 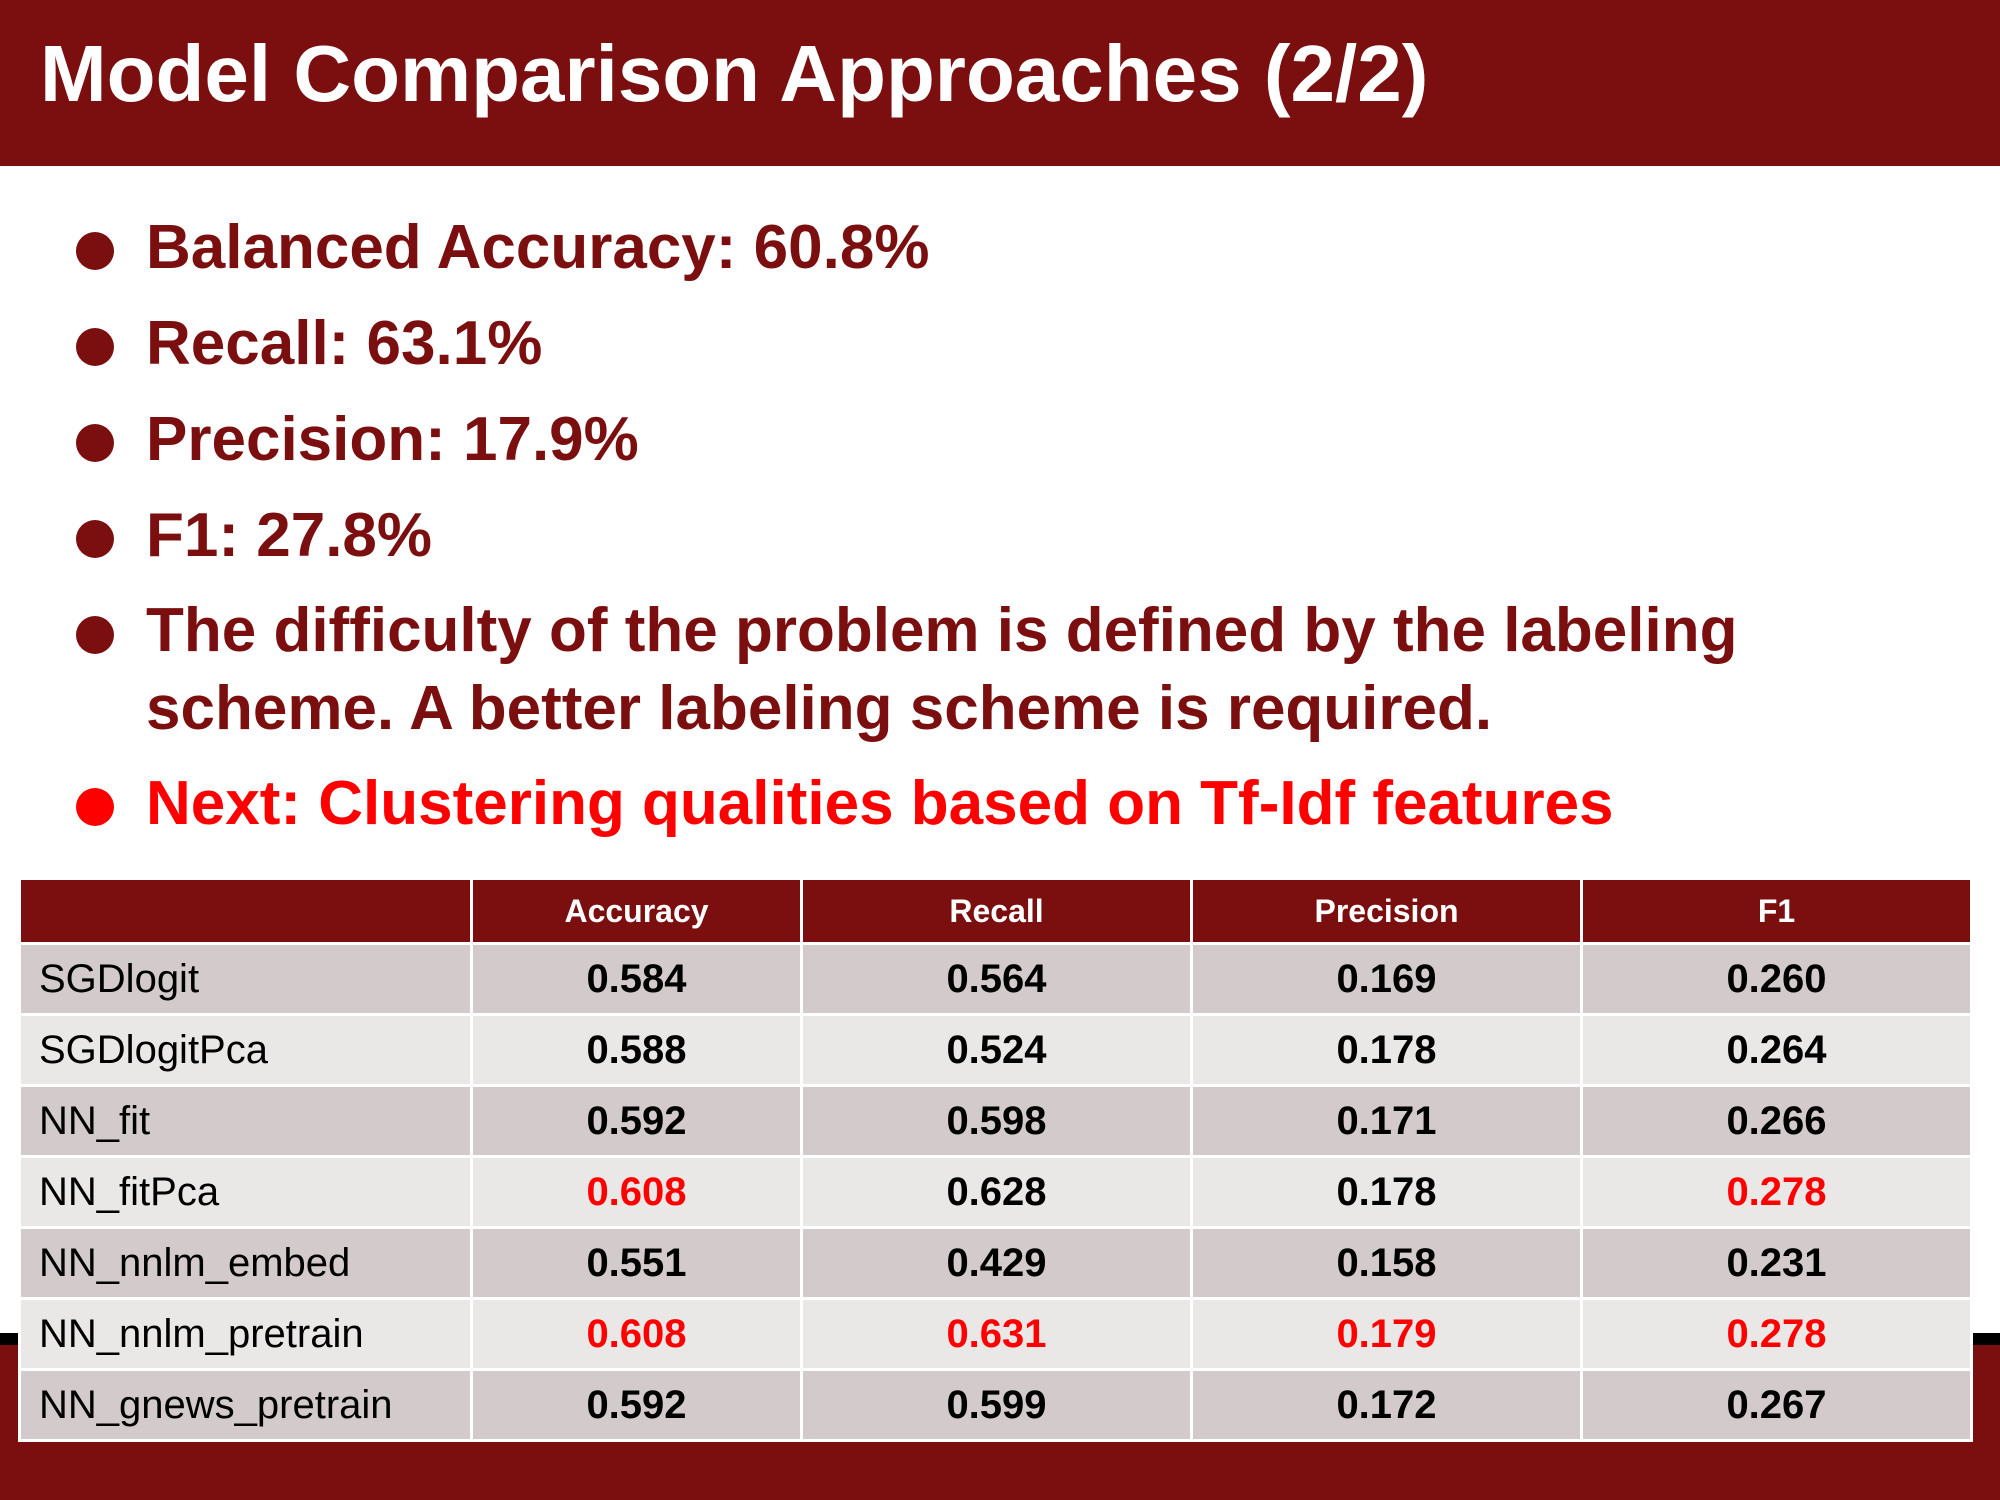 What do you see at coordinates (1386, 1263) in the screenshot?
I see `metric-value-cell: 0.158` at bounding box center [1386, 1263].